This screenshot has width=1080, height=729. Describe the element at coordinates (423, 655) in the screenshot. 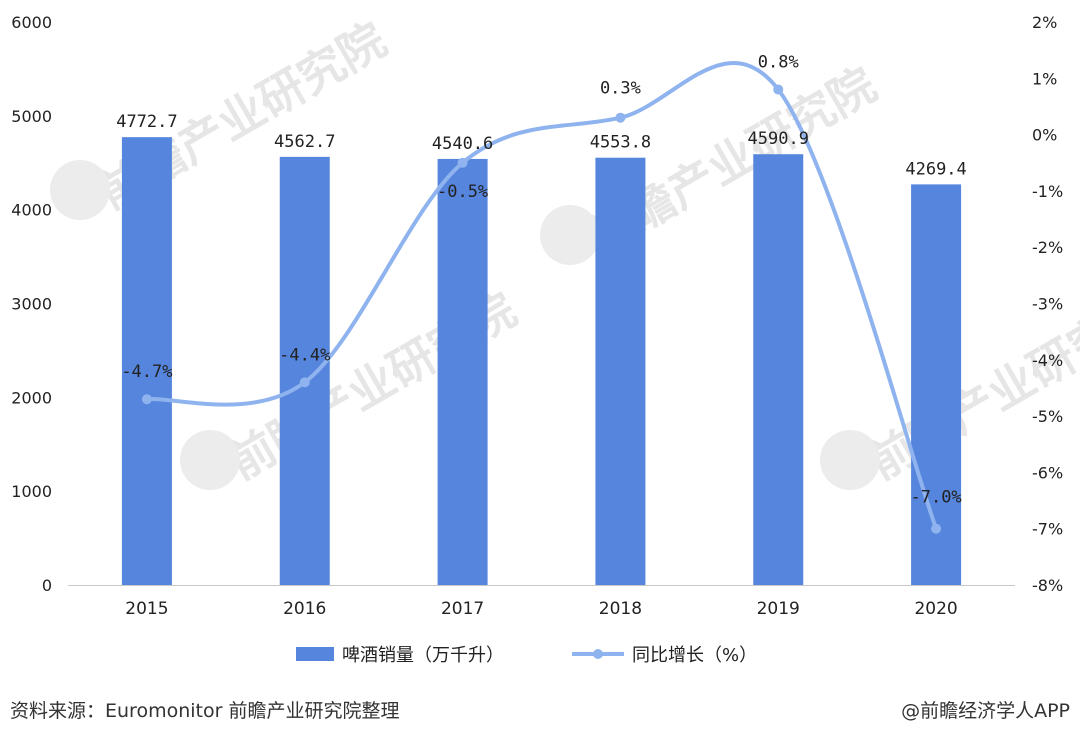

I see `legend-bar-label: 啤酒销量（万千升）` at that location.